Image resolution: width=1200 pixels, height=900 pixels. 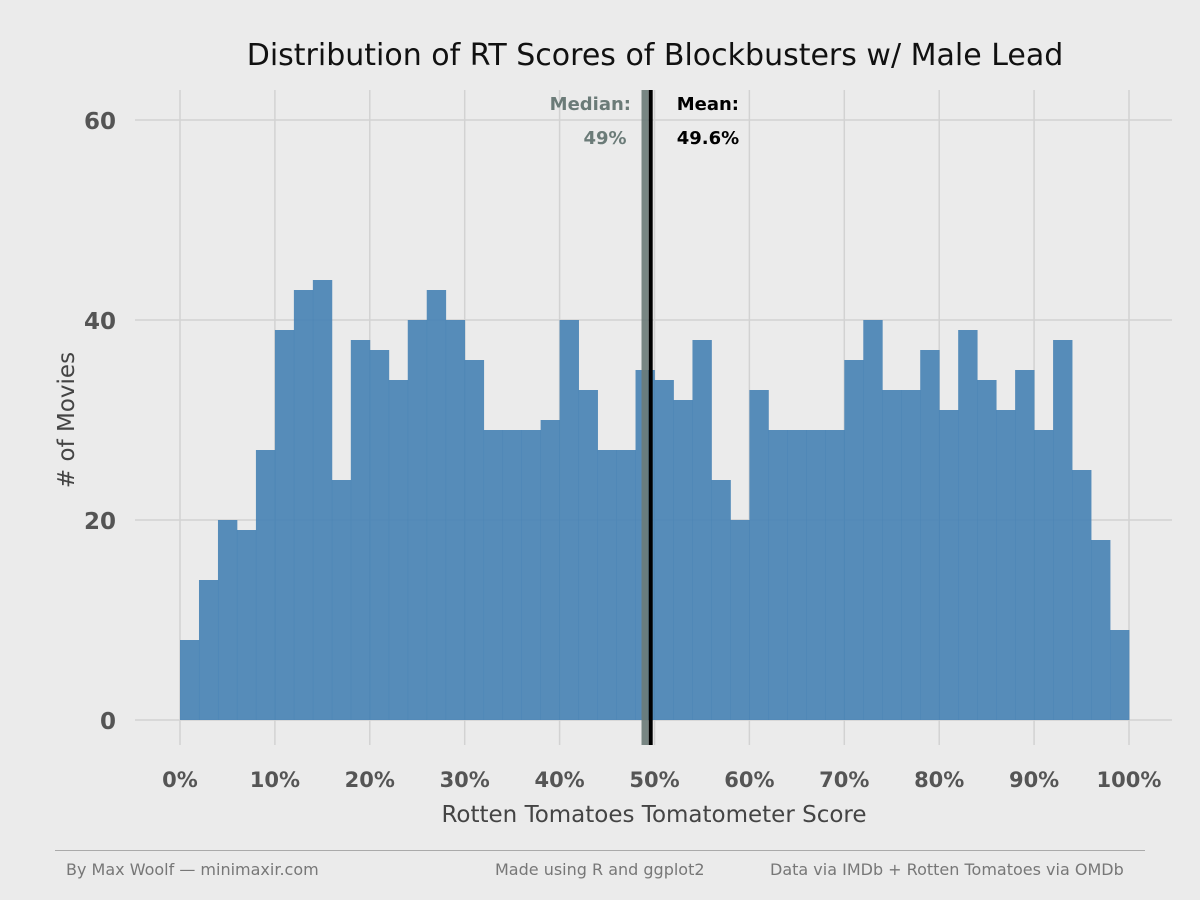 What do you see at coordinates (1129, 780) in the screenshot?
I see `x-tick-label: 100%` at bounding box center [1129, 780].